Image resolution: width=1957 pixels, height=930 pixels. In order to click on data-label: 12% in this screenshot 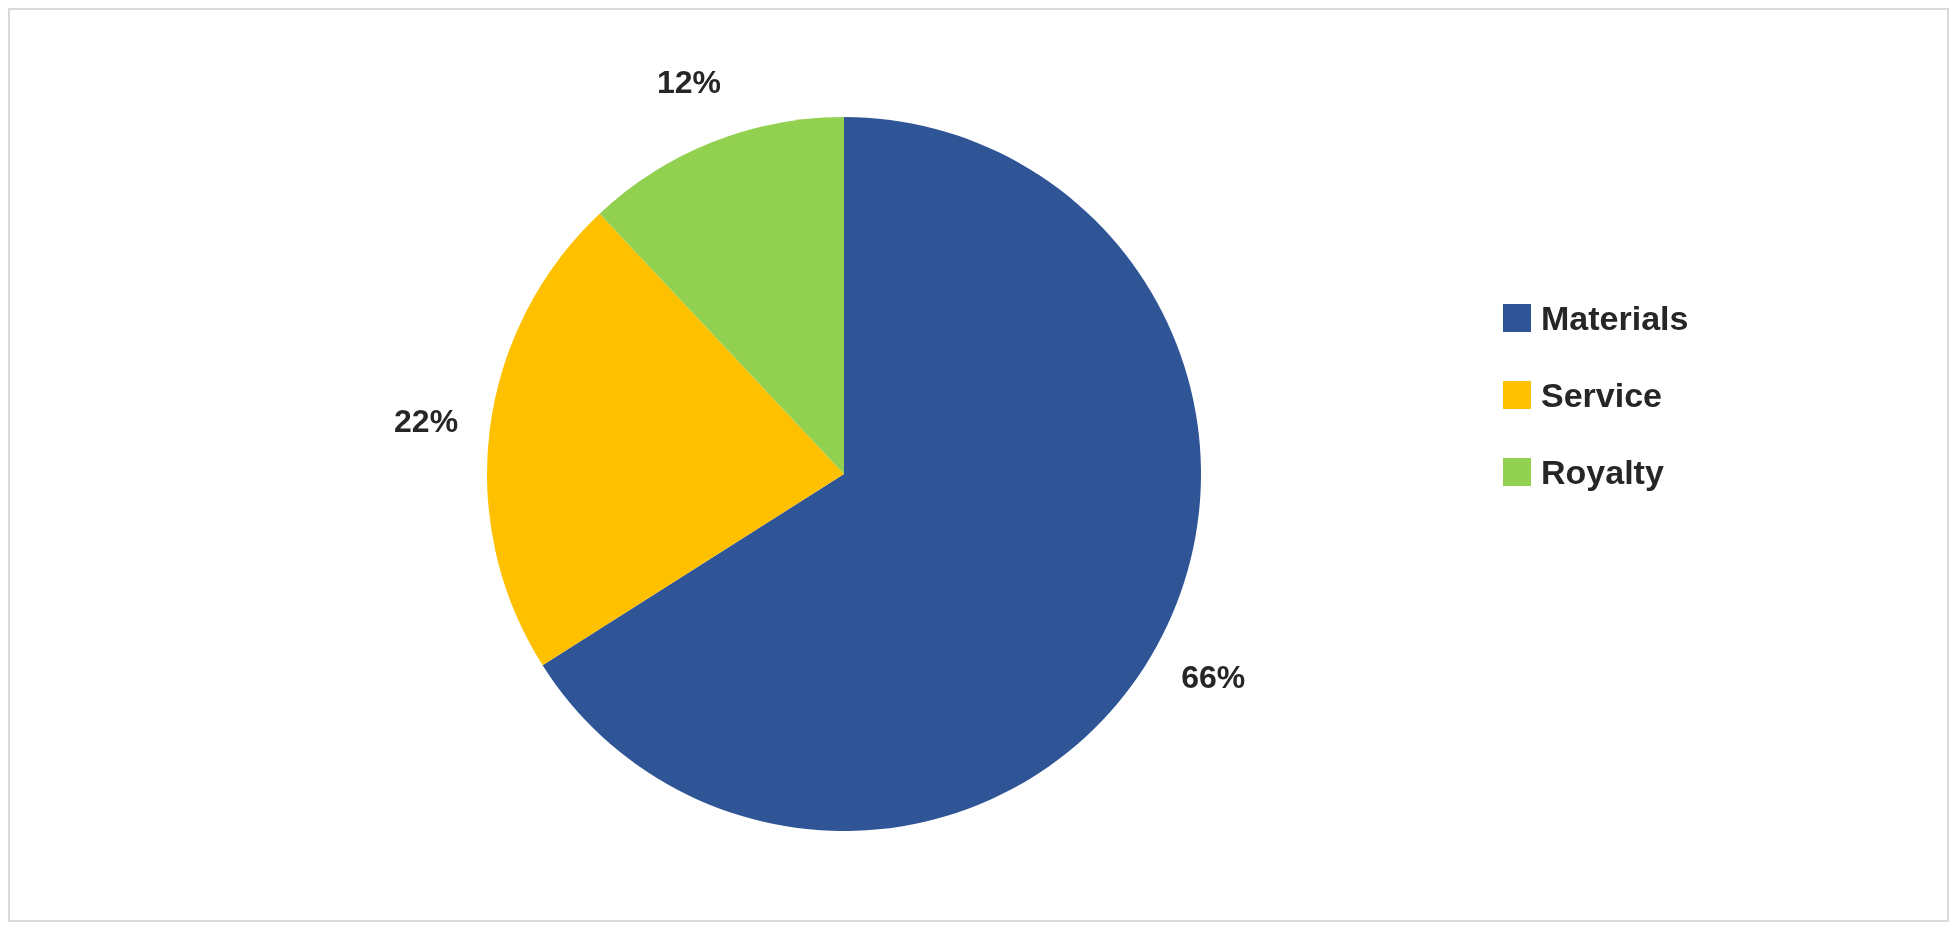, I will do `click(688, 82)`.